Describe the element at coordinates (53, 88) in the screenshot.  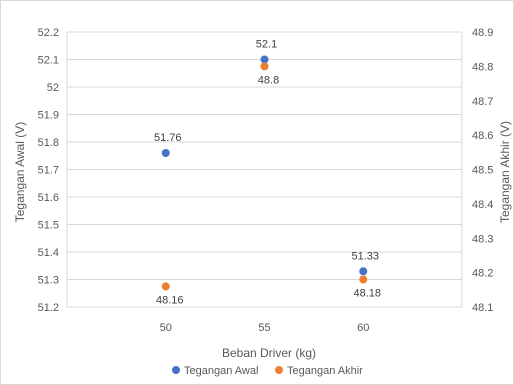
I see `y-left-tick-label: 52` at that location.